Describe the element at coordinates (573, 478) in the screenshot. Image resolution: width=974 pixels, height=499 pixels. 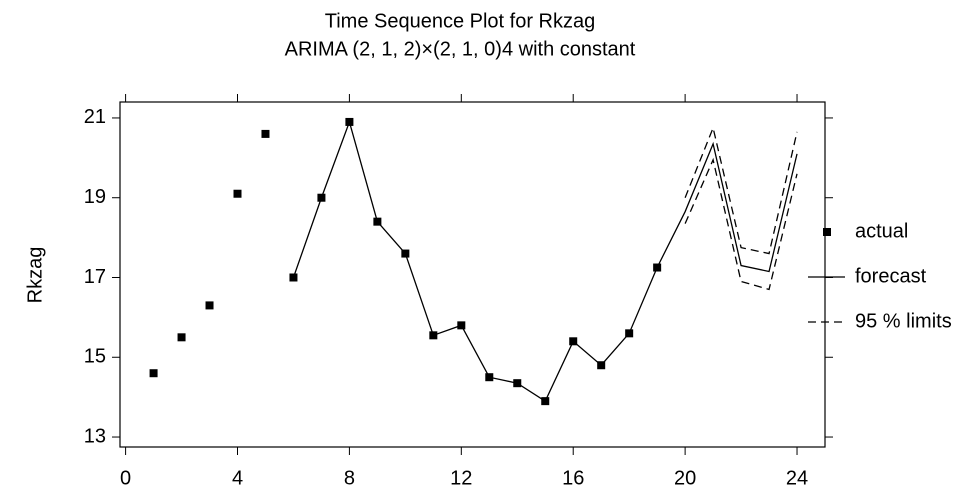
I see `x-tick-label: 16` at that location.